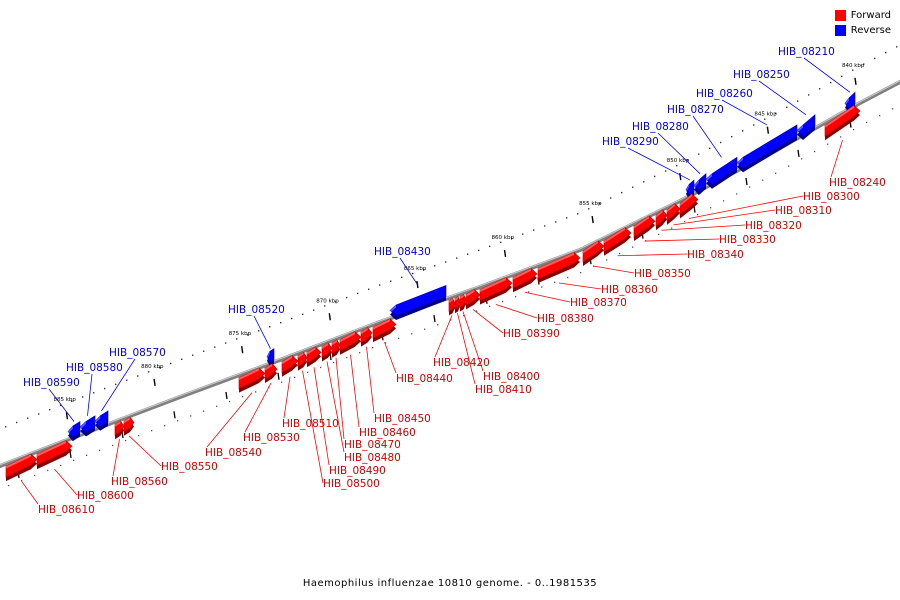 The width and height of the screenshot is (900, 600). What do you see at coordinates (461, 363) in the screenshot?
I see `gene-label-hib-08420: HIB_08420` at bounding box center [461, 363].